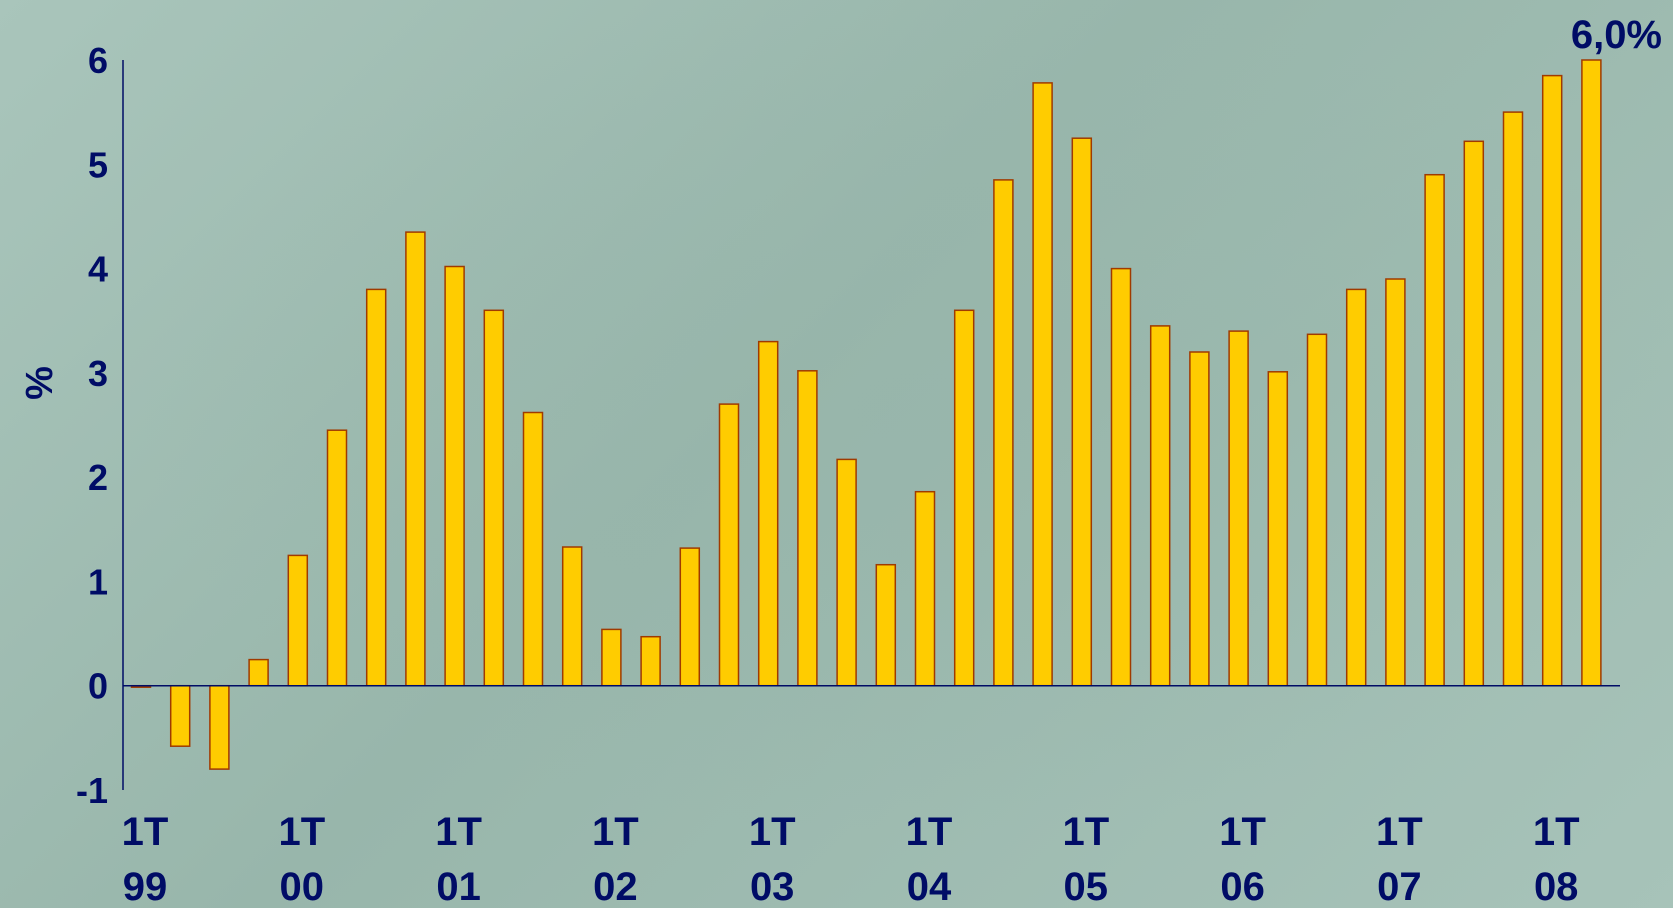 This screenshot has height=908, width=1673. I want to click on y-tick-label: 3, so click(98, 373).